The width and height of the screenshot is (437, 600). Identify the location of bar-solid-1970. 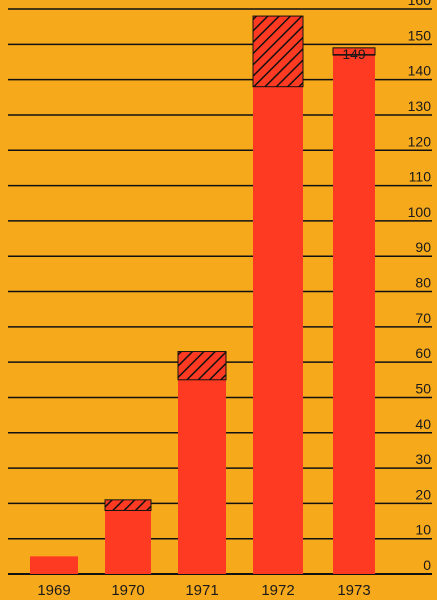
(128, 542).